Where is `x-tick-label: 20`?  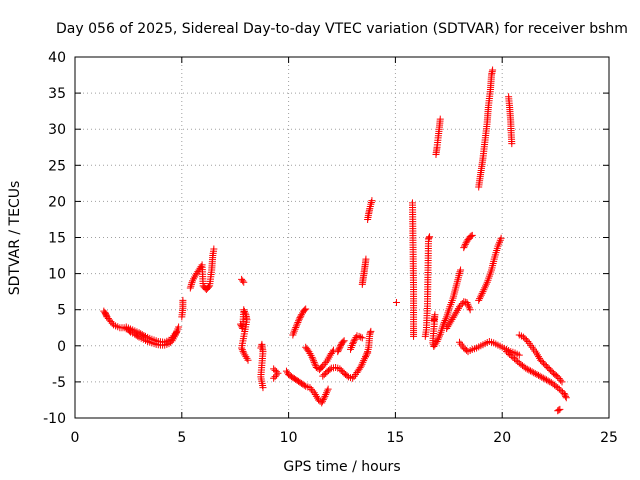
x-tick-label: 20 is located at coordinates (502, 438).